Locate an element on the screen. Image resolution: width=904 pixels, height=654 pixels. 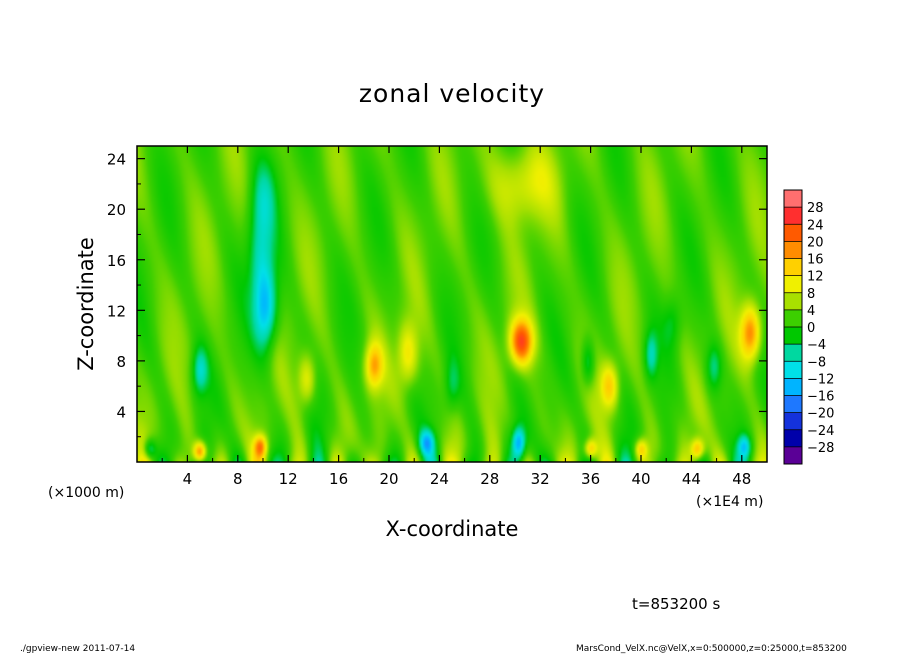
x-tick-label: 40 is located at coordinates (640, 479).